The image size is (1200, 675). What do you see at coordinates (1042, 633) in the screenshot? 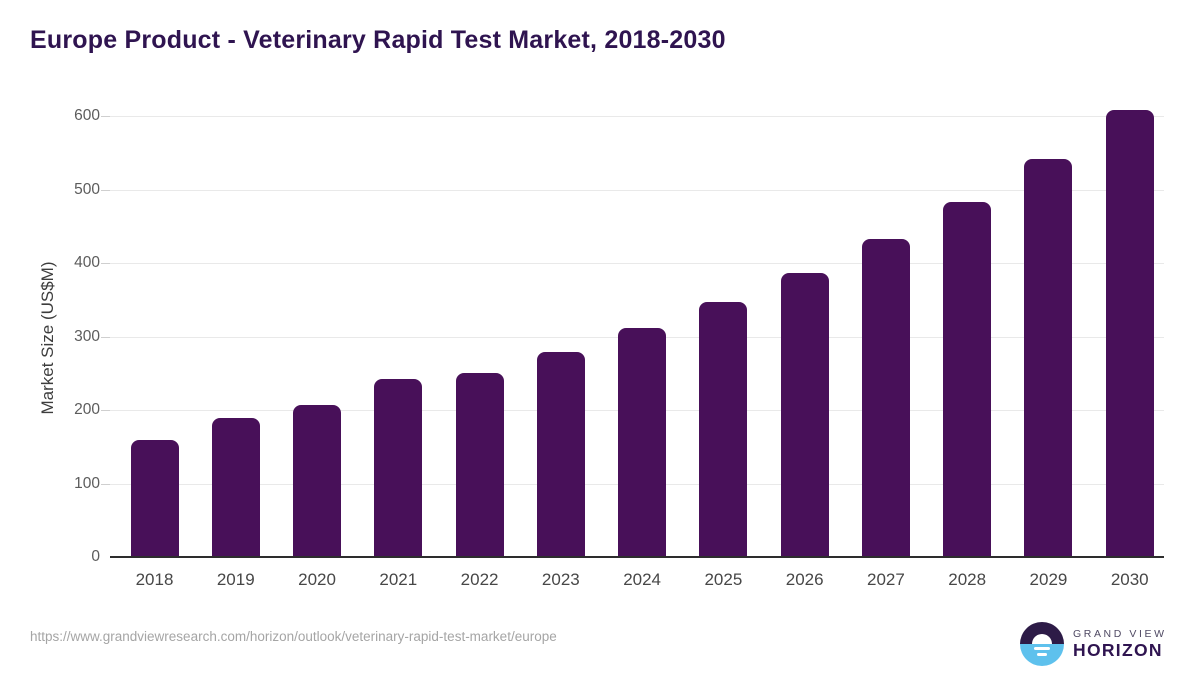
I see `logo-sky-half` at bounding box center [1042, 633].